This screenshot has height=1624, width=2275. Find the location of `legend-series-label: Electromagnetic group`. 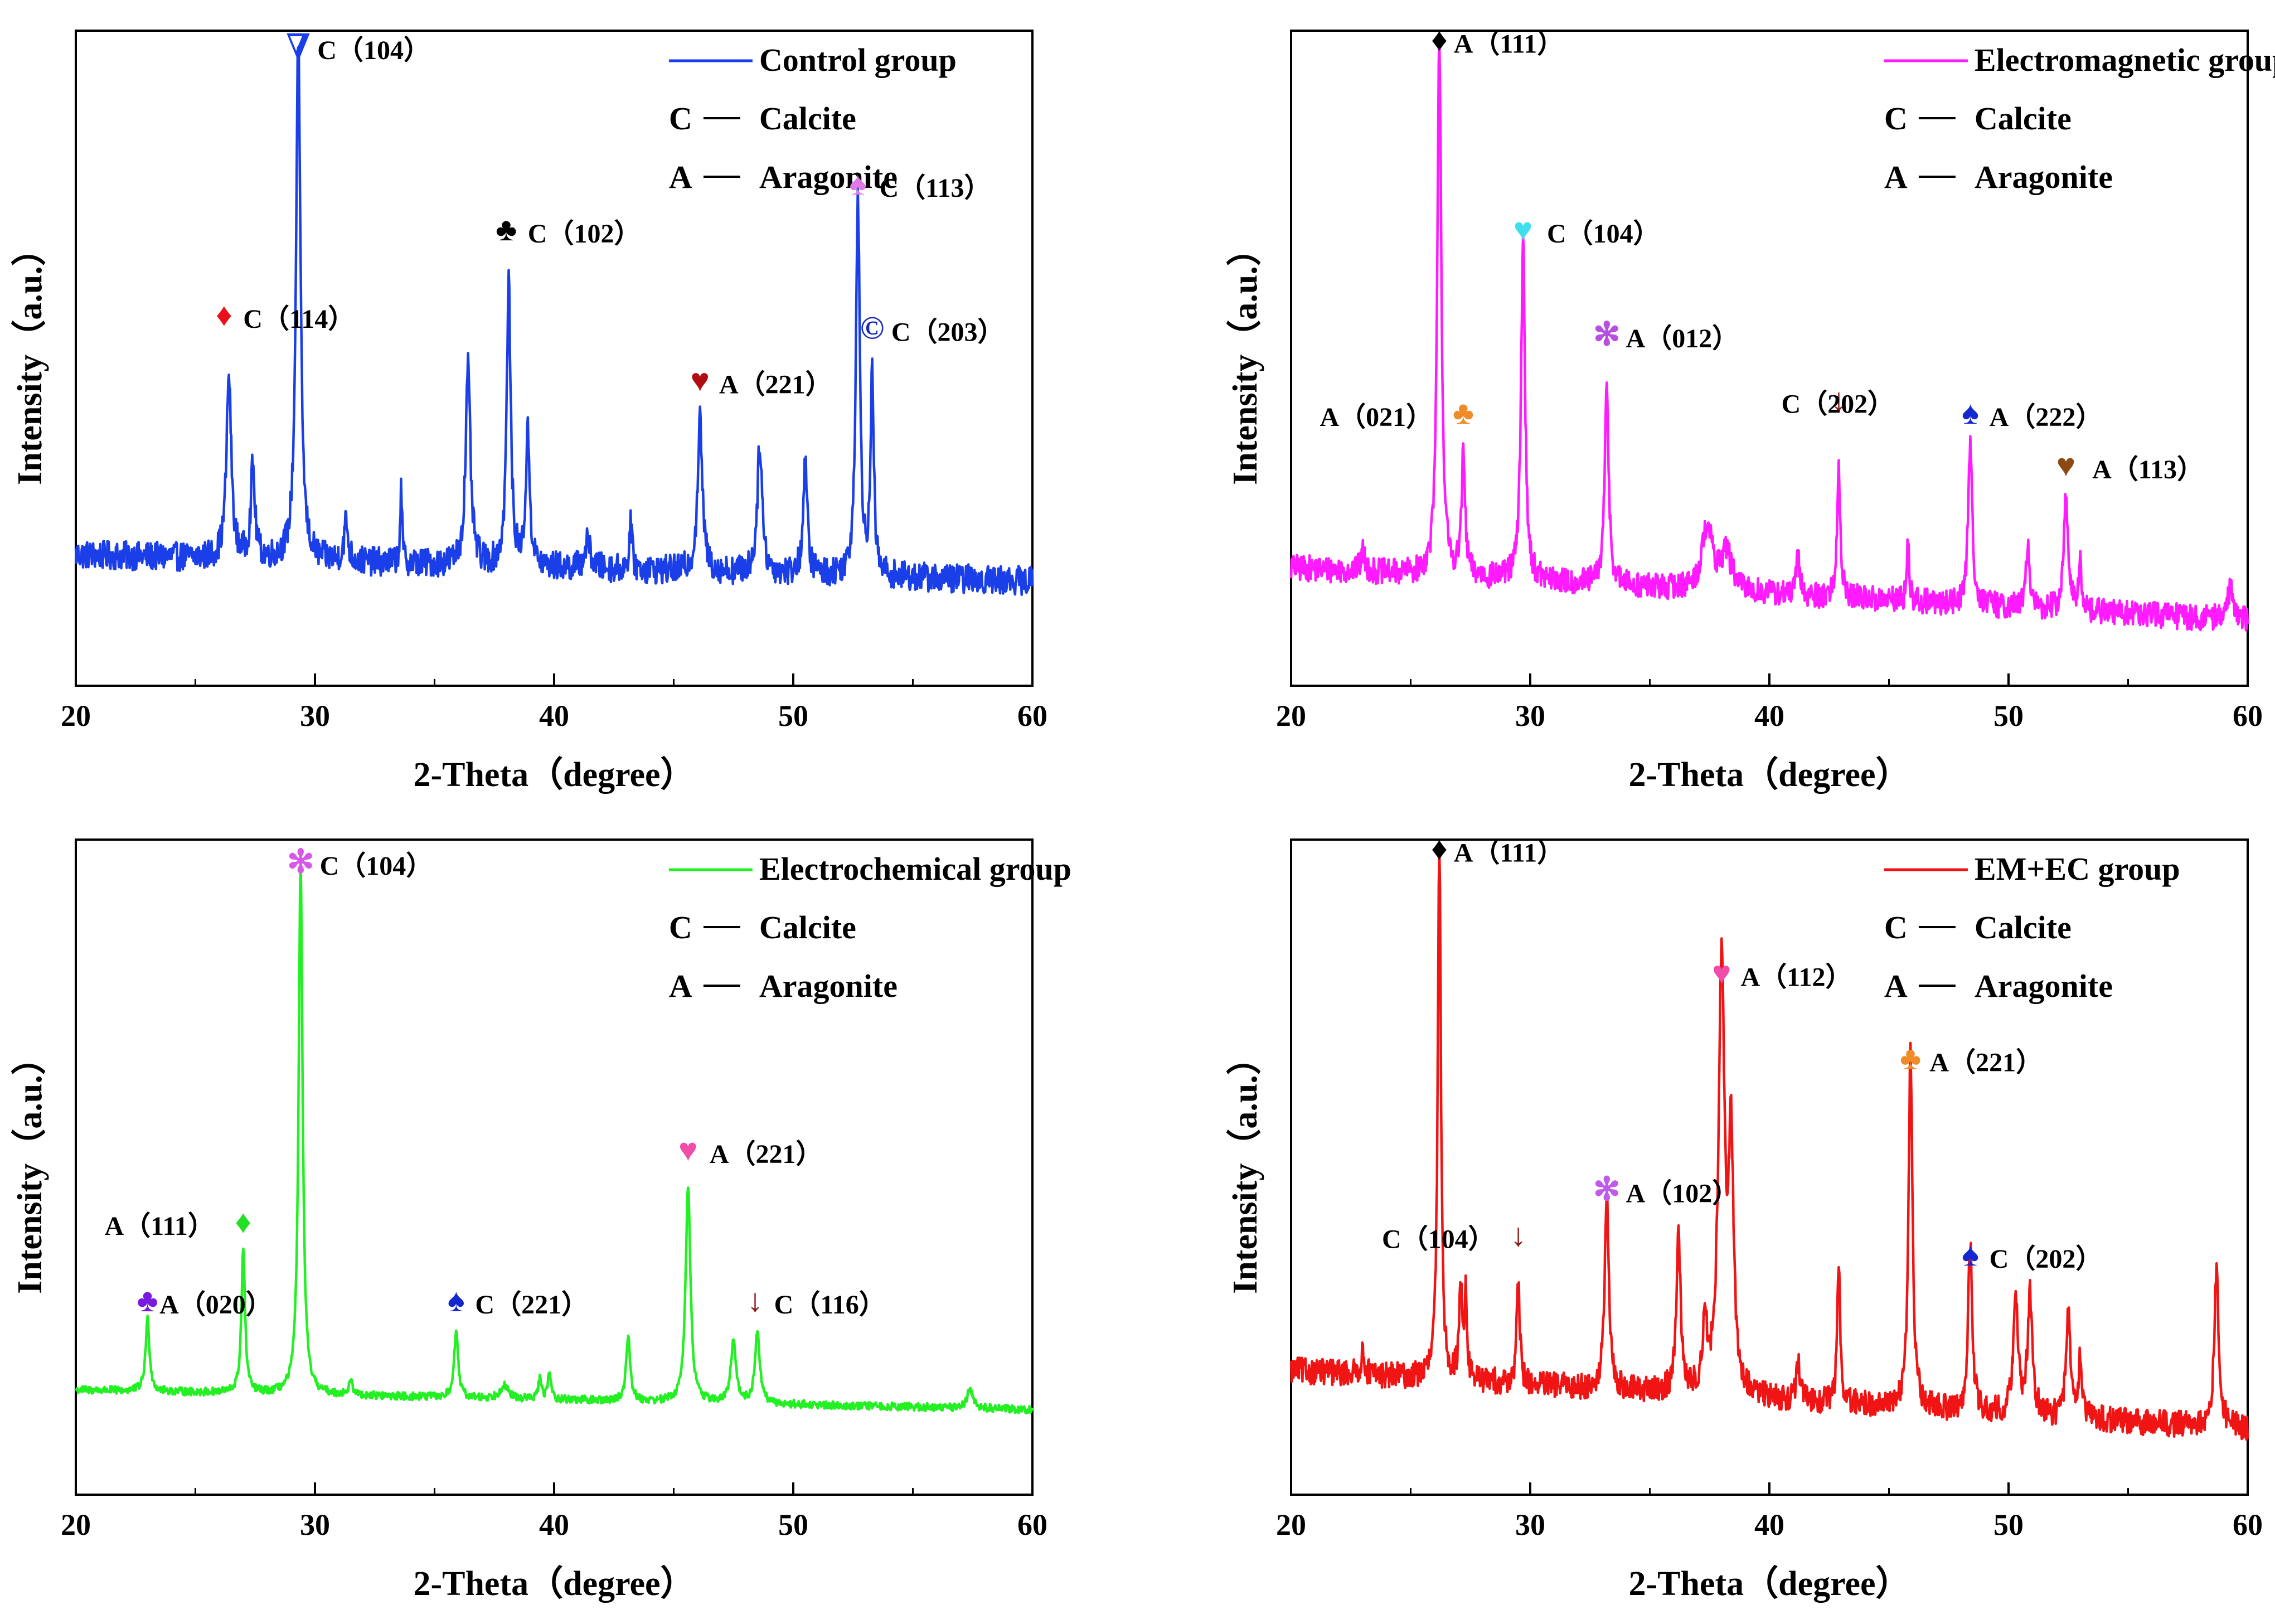

legend-series-label: Electromagnetic group is located at coordinates (2125, 60).